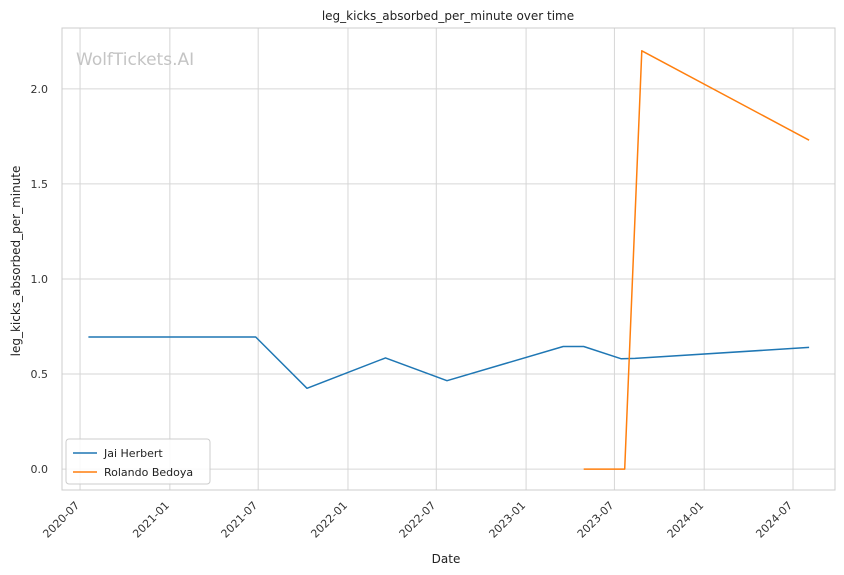 This screenshot has height=575, width=844. I want to click on chart-title: leg_kicks_absorbed_per_minute over time, so click(448, 16).